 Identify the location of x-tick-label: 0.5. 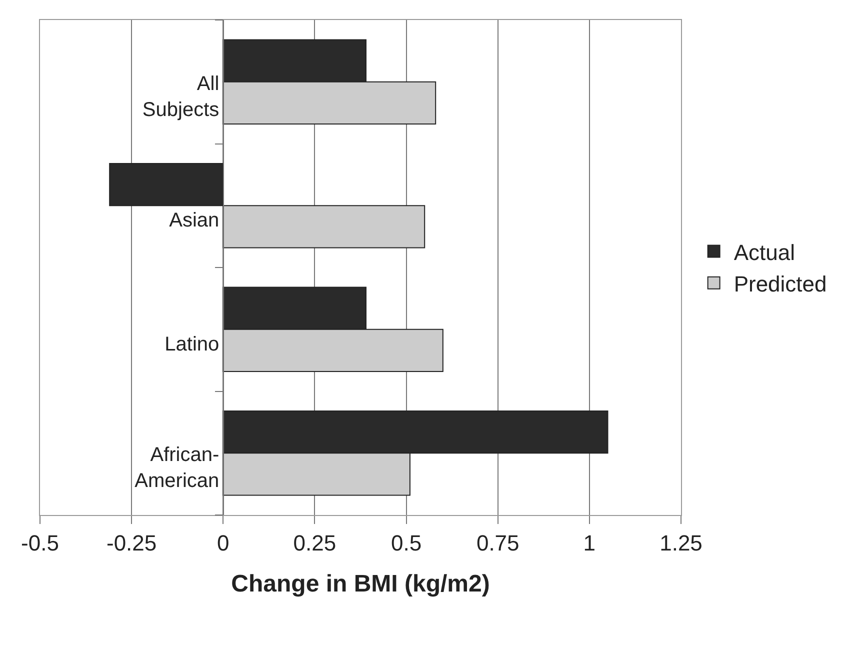
(406, 543).